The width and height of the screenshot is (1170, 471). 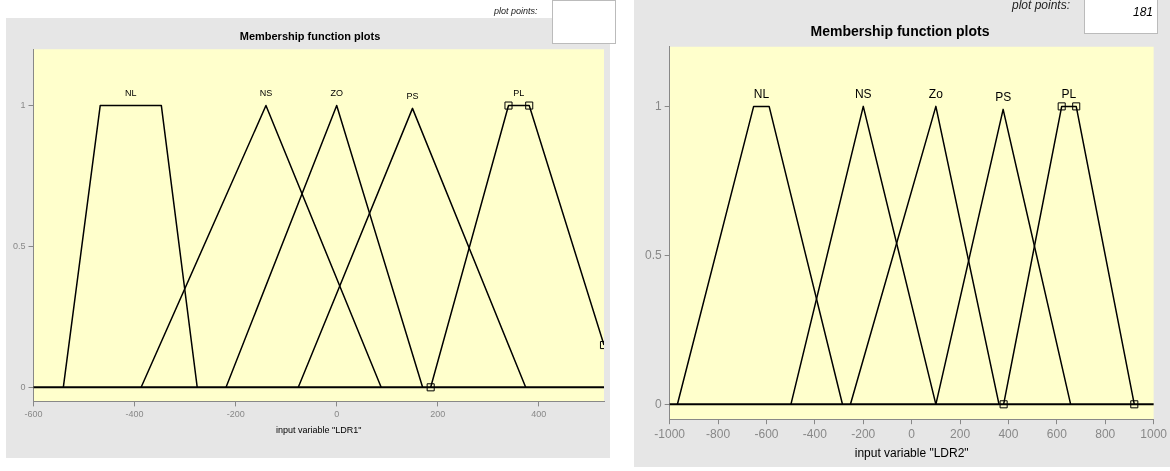 I want to click on series-label: ZO, so click(x=336, y=93).